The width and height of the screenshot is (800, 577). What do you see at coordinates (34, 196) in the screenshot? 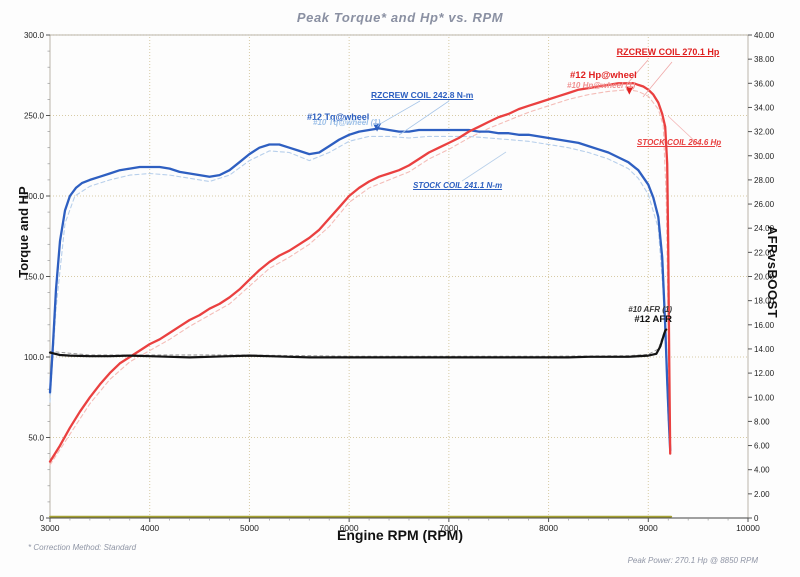
I see `y-left-tick-label: 200.0` at bounding box center [34, 196].